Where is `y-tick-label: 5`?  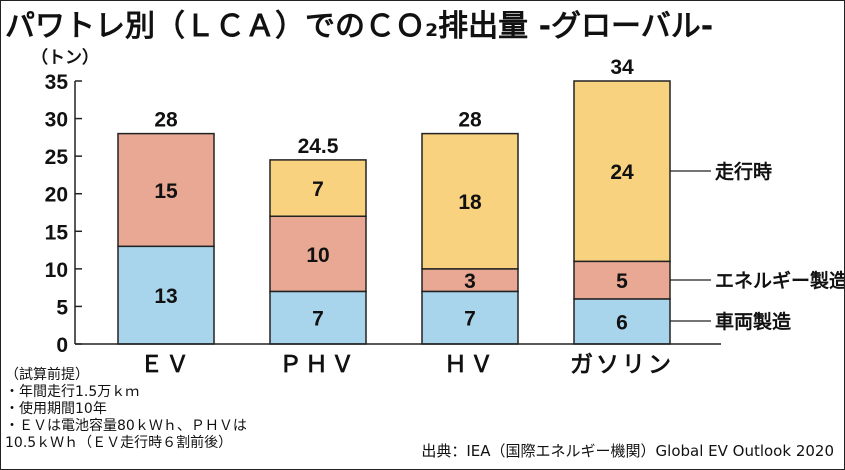
y-tick-label: 5 is located at coordinates (62, 307).